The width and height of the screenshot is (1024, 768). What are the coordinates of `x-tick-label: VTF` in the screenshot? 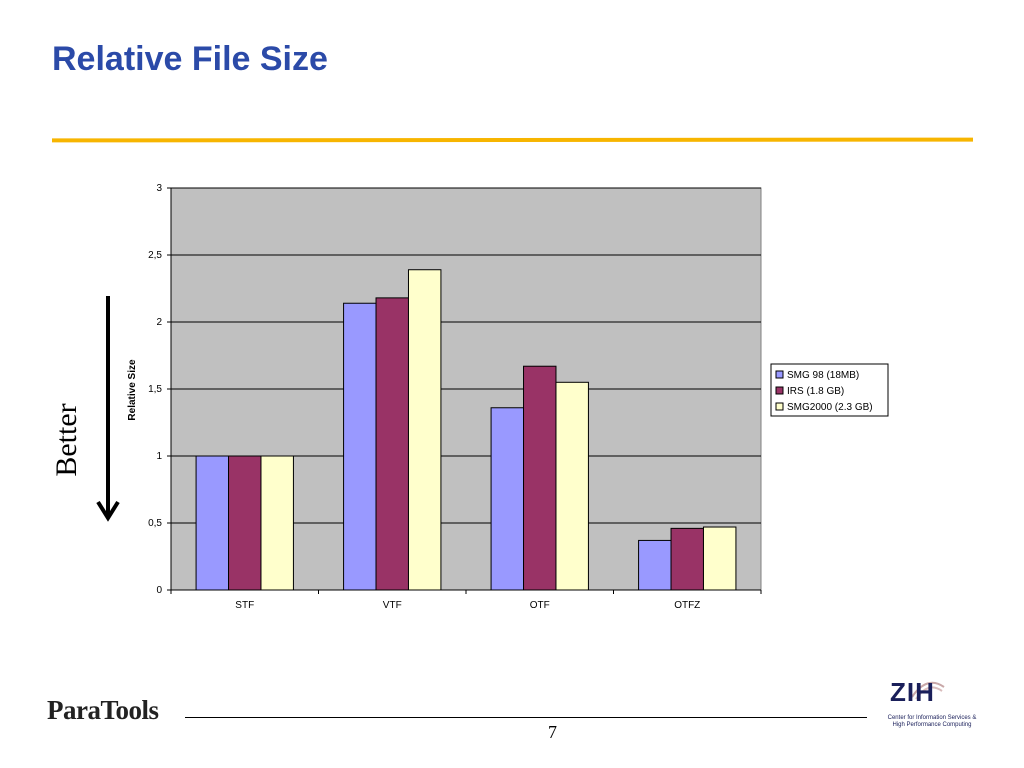 It's located at (392, 605).